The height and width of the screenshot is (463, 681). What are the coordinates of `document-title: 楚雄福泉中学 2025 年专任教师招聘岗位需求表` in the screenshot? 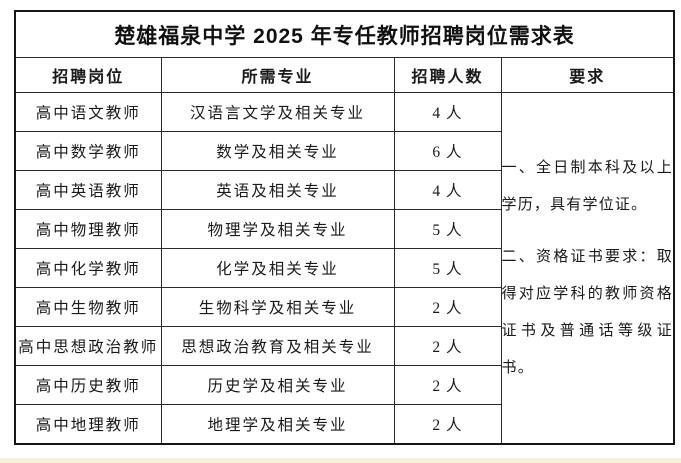 It's located at (344, 34).